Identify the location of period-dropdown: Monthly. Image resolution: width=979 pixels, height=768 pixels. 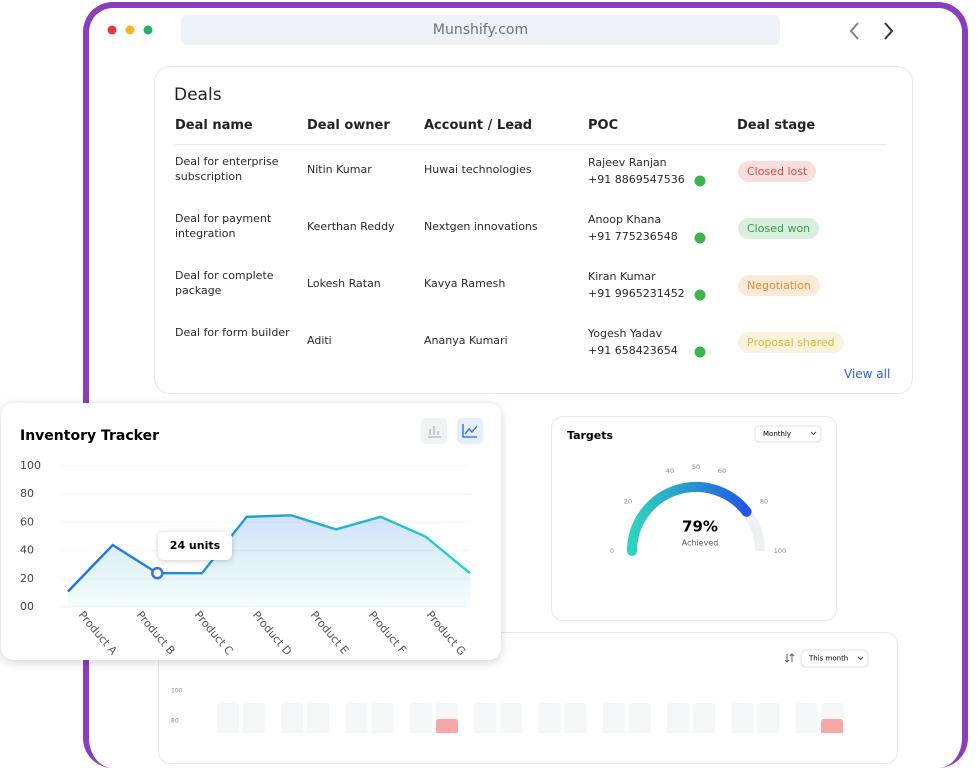
(788, 434).